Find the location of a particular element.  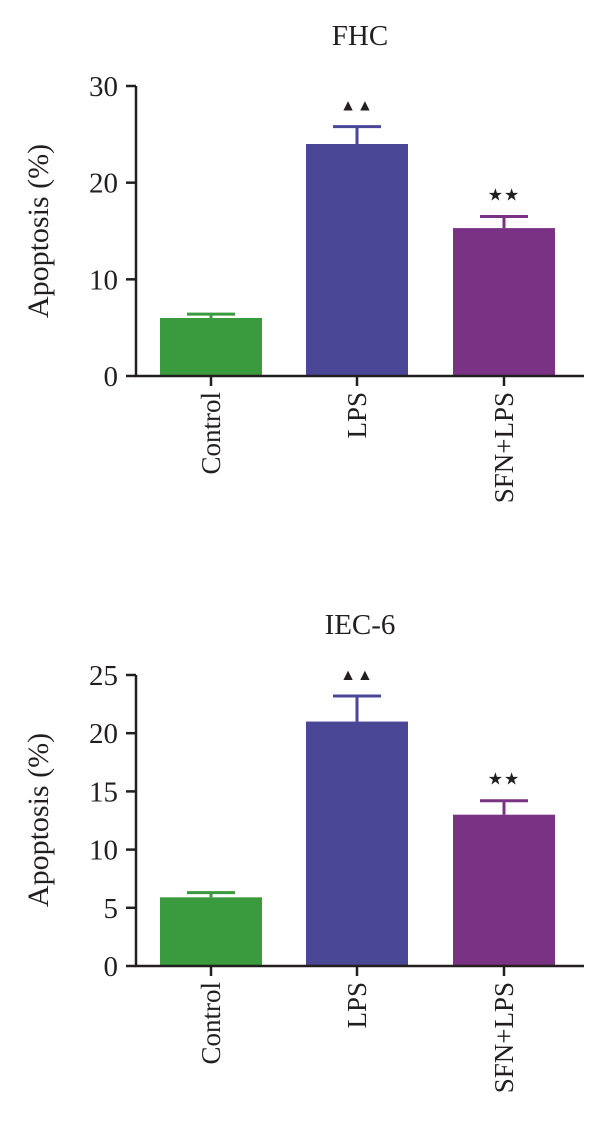

y-tick-label: 5 is located at coordinates (111, 909).